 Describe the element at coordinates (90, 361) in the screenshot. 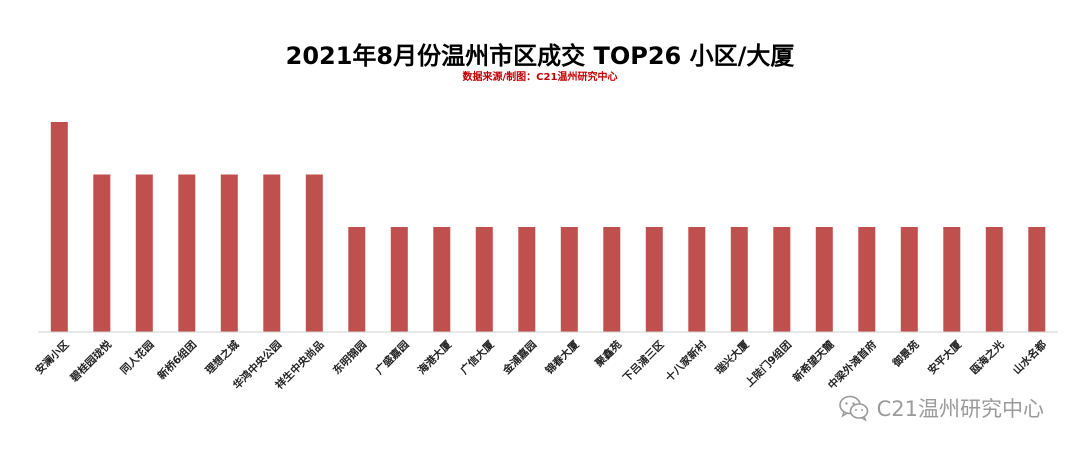

I see `x-tick-label-2: 碧桂园珑悦` at that location.